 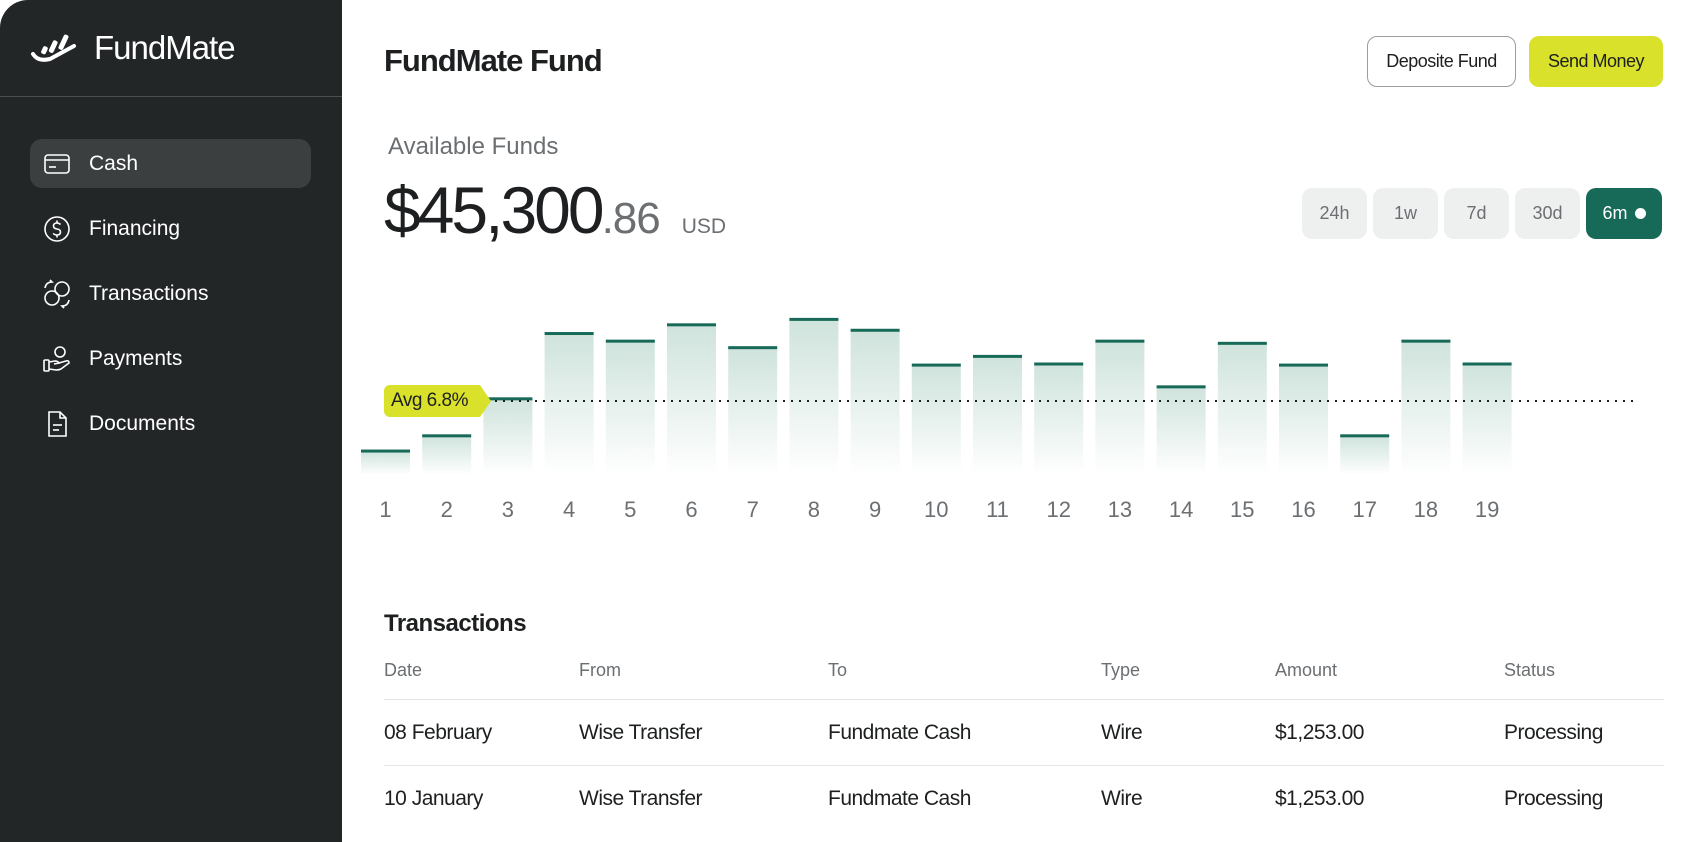 What do you see at coordinates (57, 293) in the screenshot?
I see `exchange-icon` at bounding box center [57, 293].